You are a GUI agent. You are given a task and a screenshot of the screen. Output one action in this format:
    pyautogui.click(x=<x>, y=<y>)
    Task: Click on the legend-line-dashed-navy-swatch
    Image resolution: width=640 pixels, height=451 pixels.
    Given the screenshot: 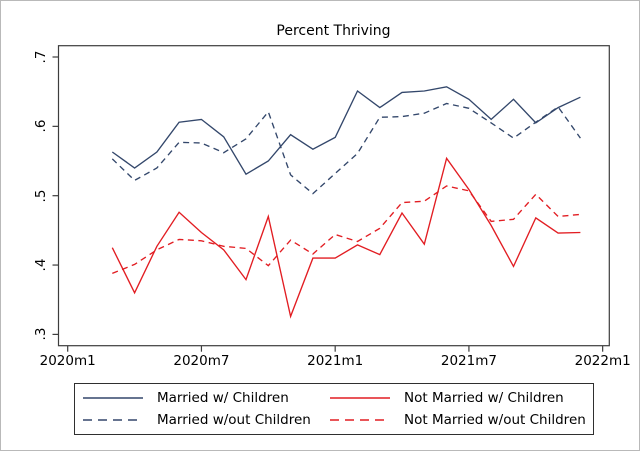 What is the action you would take?
    pyautogui.click(x=113, y=420)
    